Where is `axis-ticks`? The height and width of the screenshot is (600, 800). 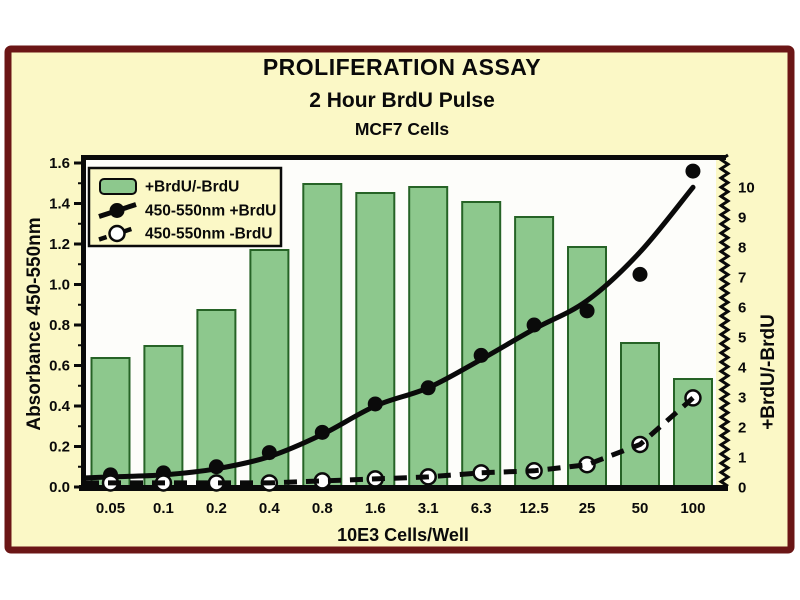
axis-ticks is located at coordinates (79, 325).